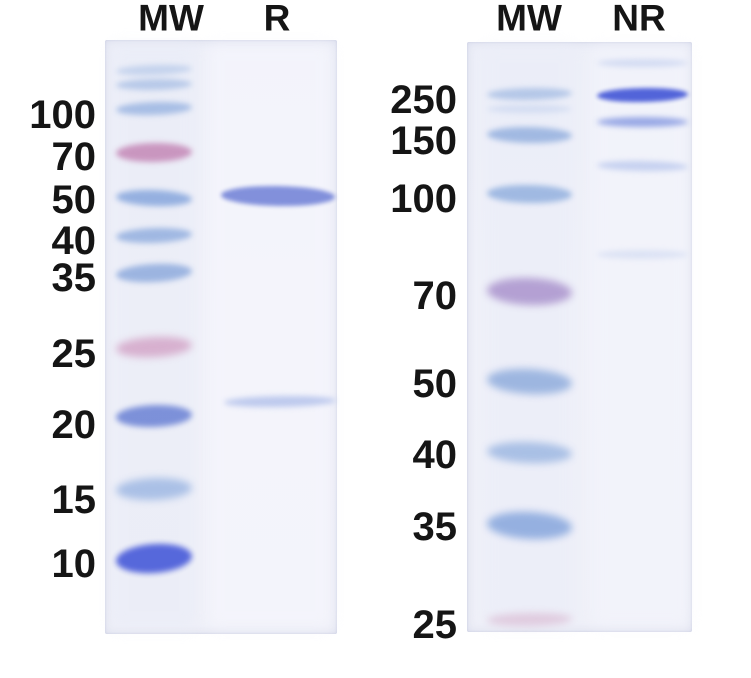 Image resolution: width=751 pixels, height=678 pixels. Describe the element at coordinates (423, 199) in the screenshot. I see `mw-marker-label-non-reduced-100: 100` at that location.